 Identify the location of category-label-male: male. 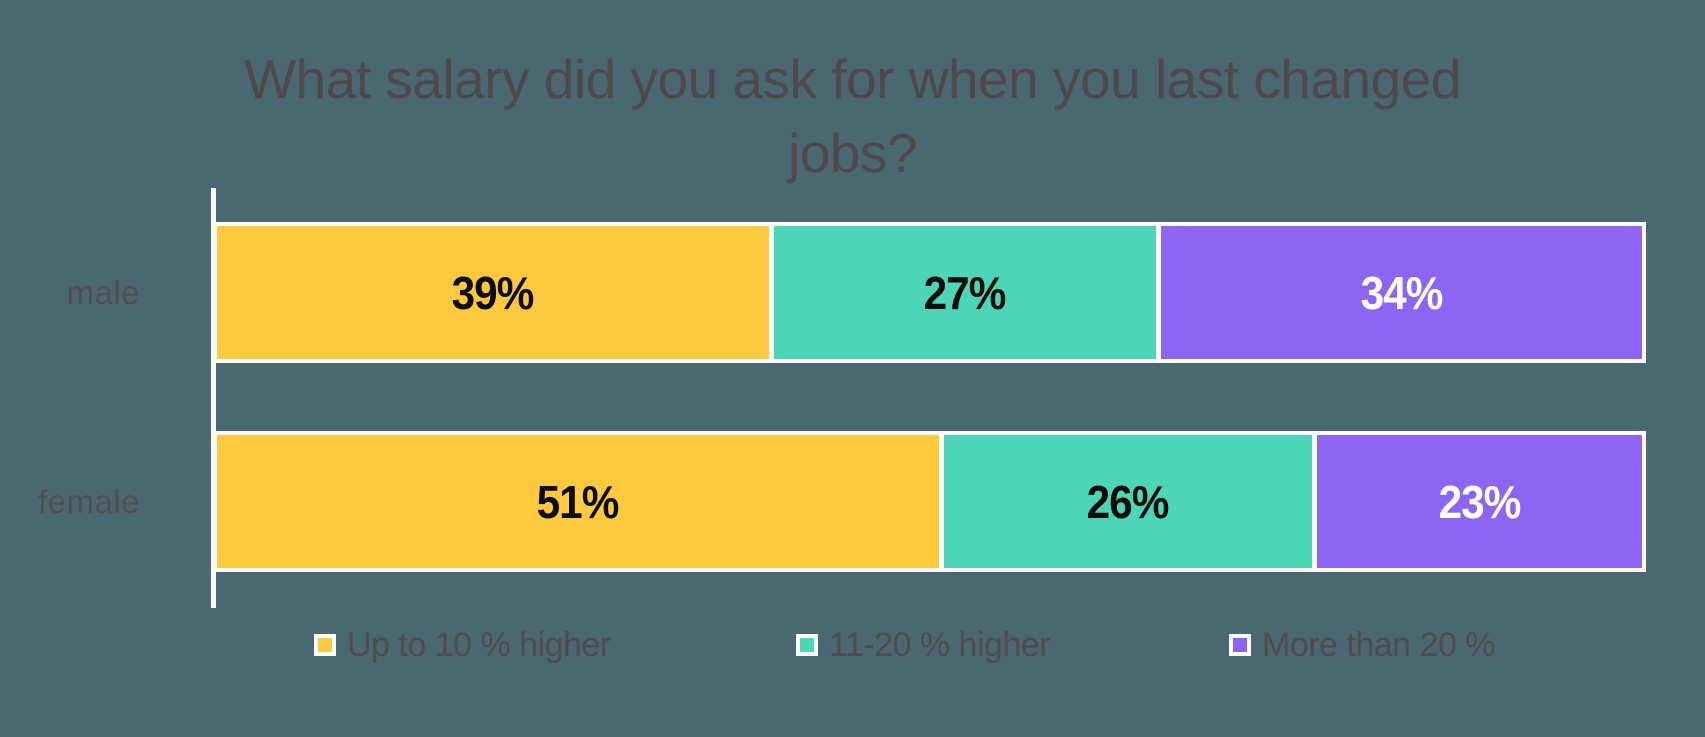
(103, 292).